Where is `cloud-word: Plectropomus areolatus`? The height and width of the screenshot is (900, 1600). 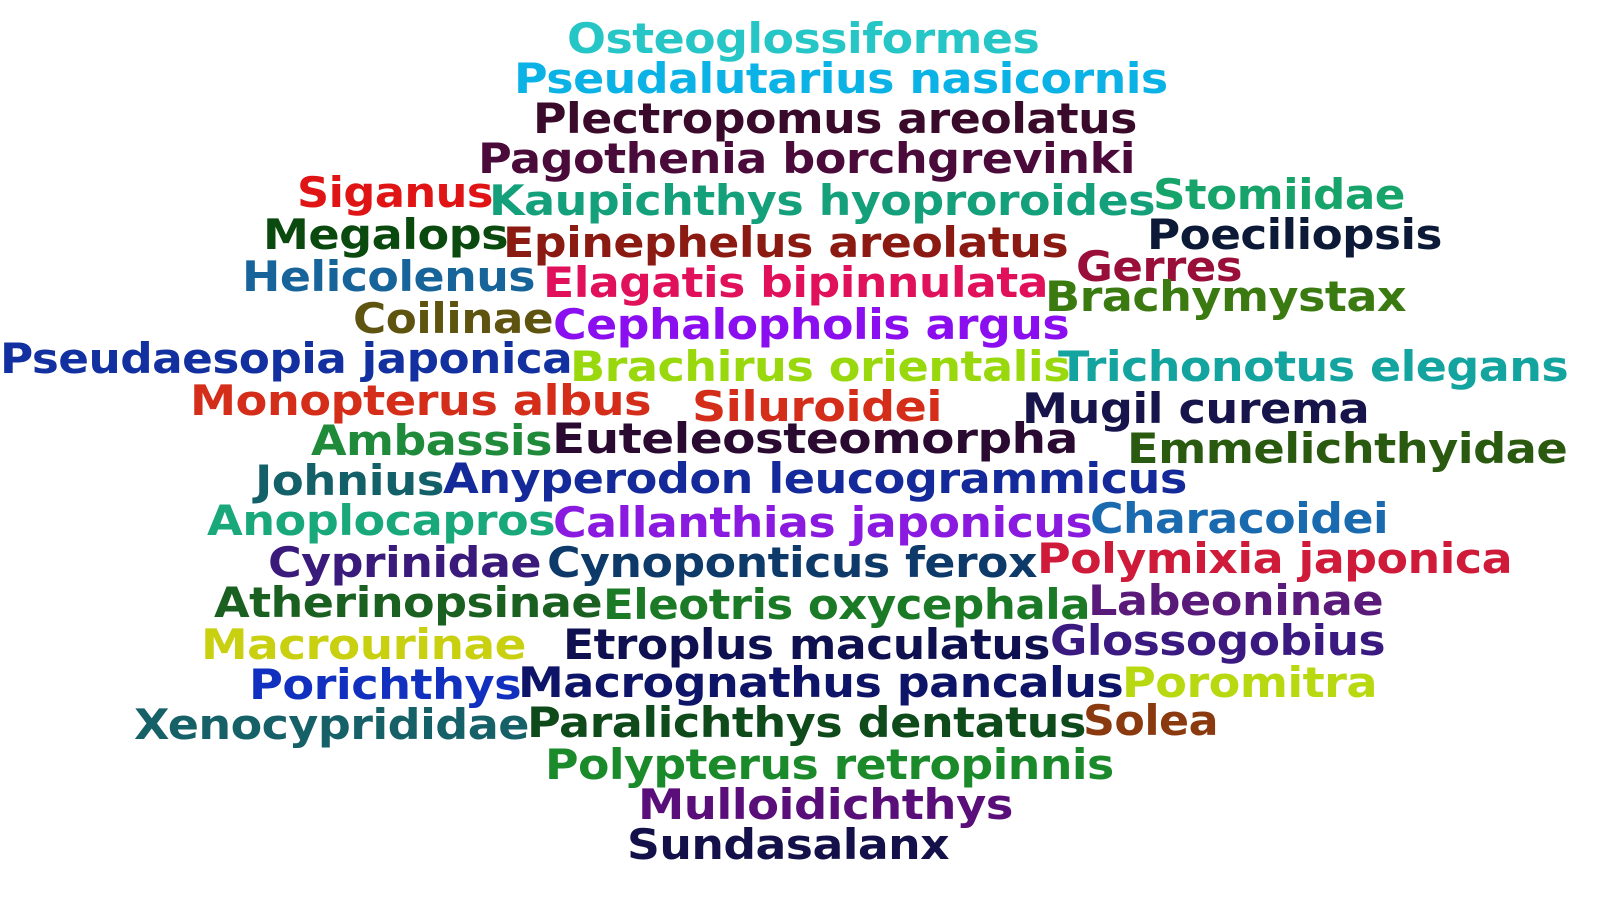
cloud-word: Plectropomus areolatus is located at coordinates (835, 118).